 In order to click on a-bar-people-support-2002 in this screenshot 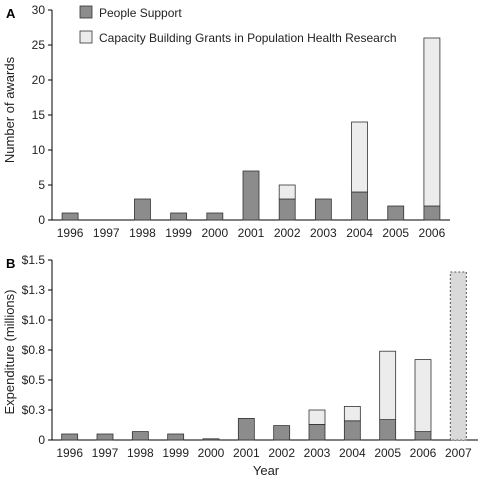, I will do `click(287, 209)`.